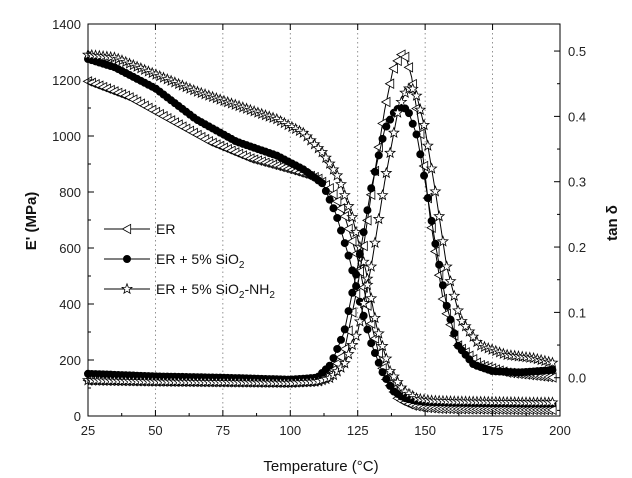  What do you see at coordinates (70, 304) in the screenshot?
I see `y-left-tick-label: 400` at bounding box center [70, 304].